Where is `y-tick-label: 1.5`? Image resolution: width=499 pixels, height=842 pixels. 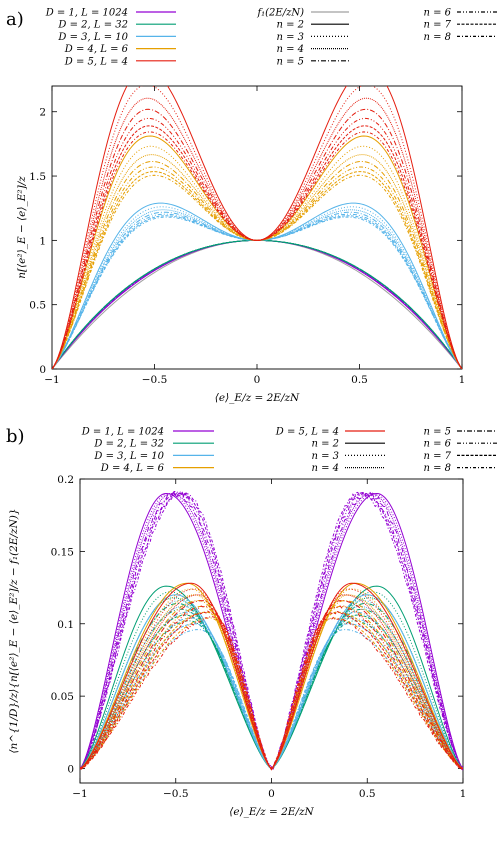 y-tick-label: 1.5 is located at coordinates (37, 177).